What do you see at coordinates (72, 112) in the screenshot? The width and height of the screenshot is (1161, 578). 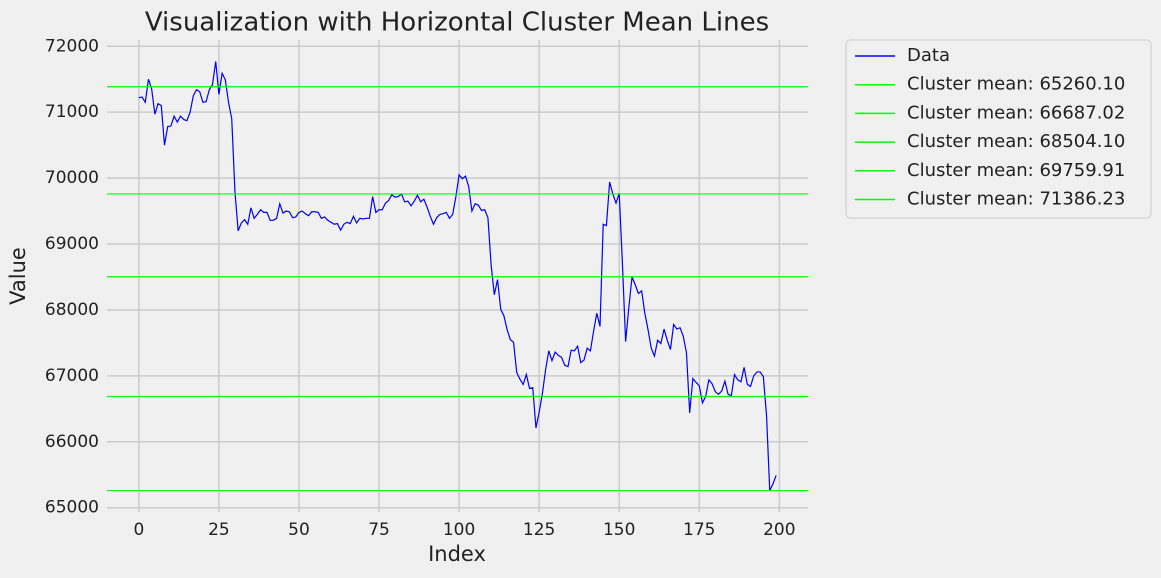 I see `y-tick-label: 71000` at bounding box center [72, 112].